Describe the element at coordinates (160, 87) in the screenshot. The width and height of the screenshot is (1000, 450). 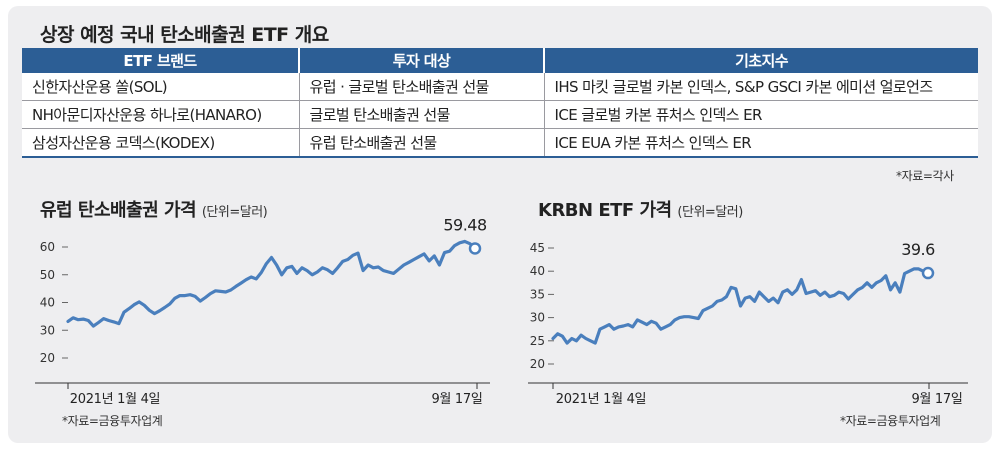
I see `table-cell: 신한자산운용 쏠(SOL)` at that location.